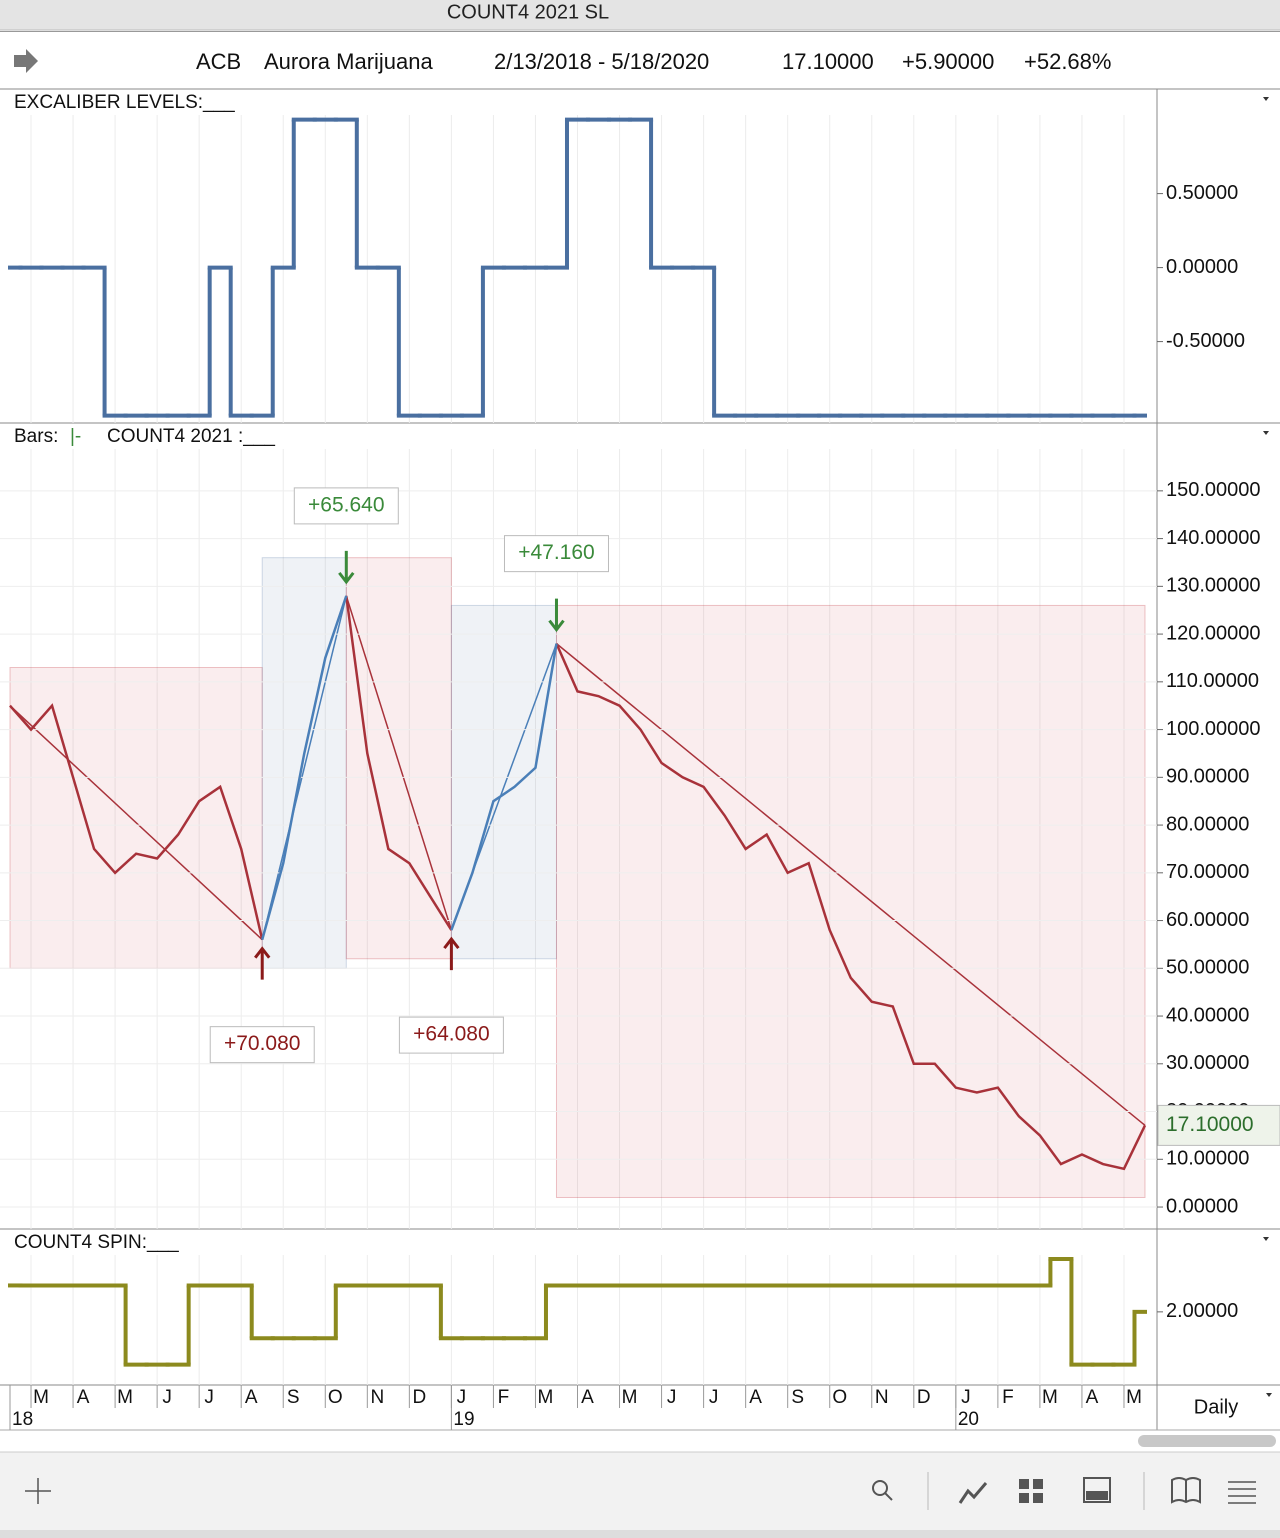 The width and height of the screenshot is (1280, 1538). I want to click on y-tick-label: 40.00000, so click(1207, 1015).